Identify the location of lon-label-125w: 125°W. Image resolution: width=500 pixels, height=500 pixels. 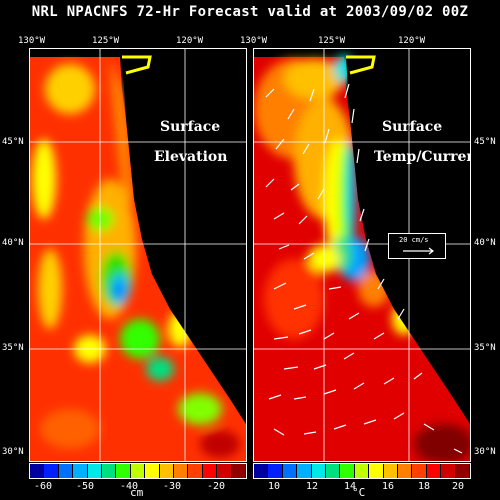
(106, 41).